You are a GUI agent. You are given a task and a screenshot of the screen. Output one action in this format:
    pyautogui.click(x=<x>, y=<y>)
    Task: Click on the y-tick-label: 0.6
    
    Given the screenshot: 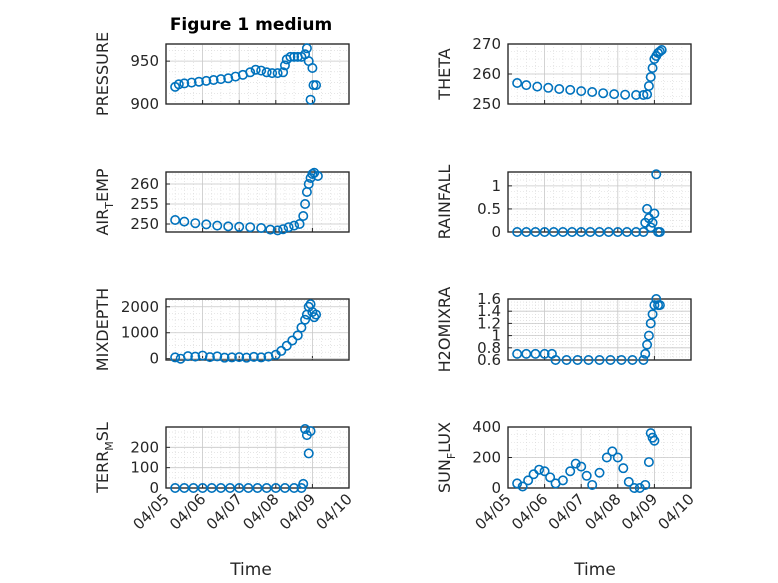 What is the action you would take?
    pyautogui.click(x=489, y=360)
    